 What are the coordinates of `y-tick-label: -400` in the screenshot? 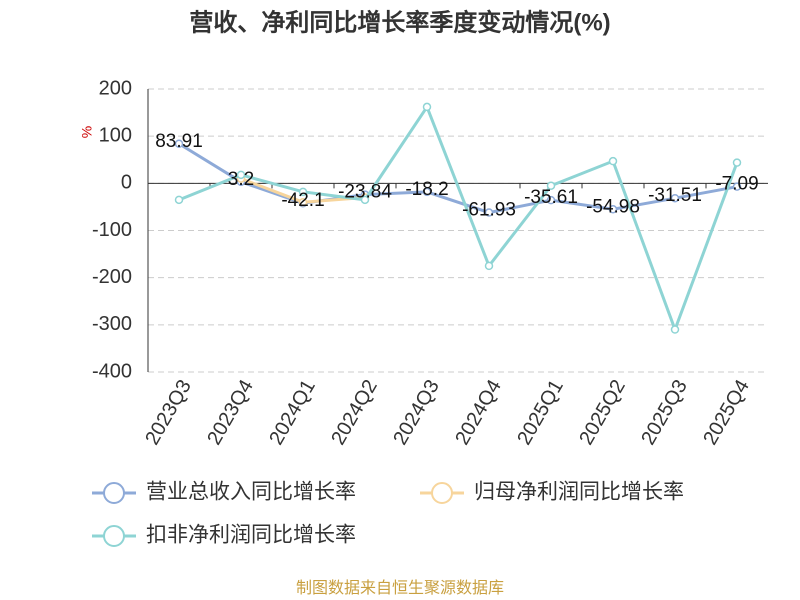 It's located at (112, 371).